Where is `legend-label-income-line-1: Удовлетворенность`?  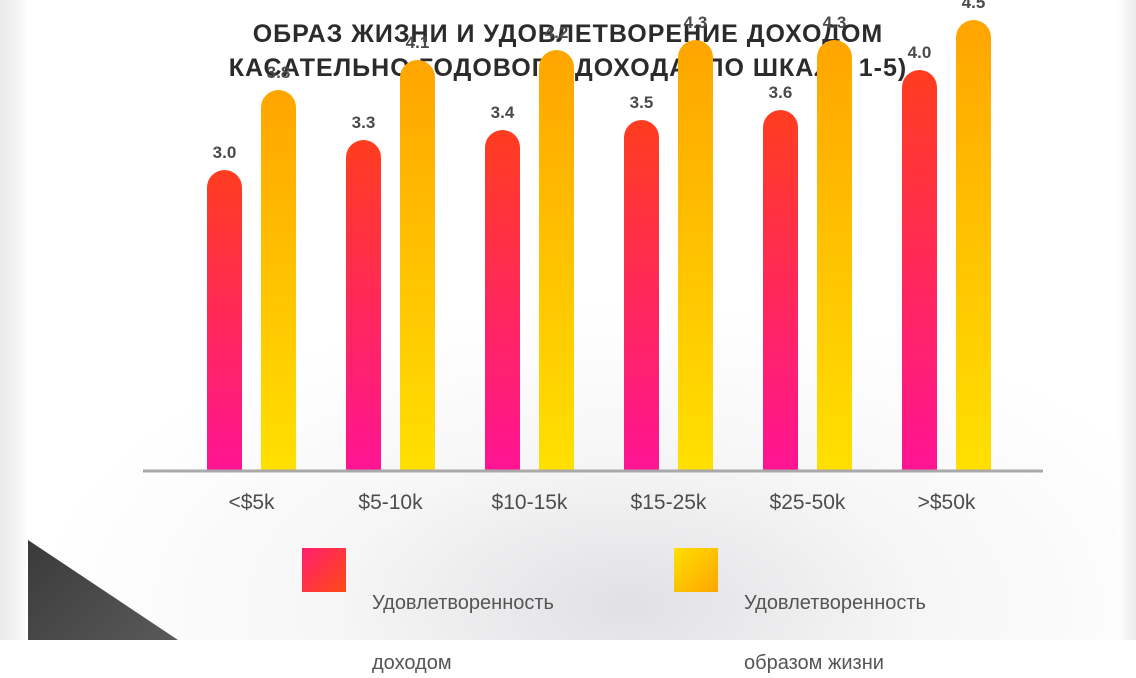
legend-label-income-line-1: Удовлетворенность is located at coordinates (463, 603).